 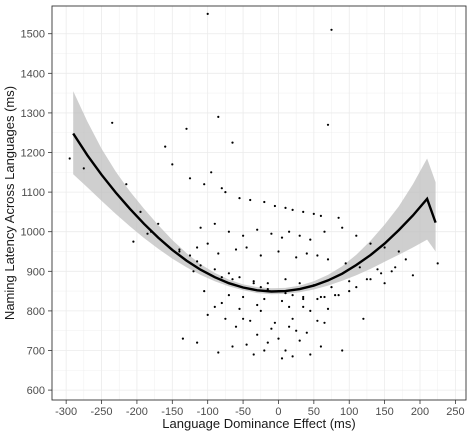 I want to click on x-tick-label: 0, so click(x=278, y=412).